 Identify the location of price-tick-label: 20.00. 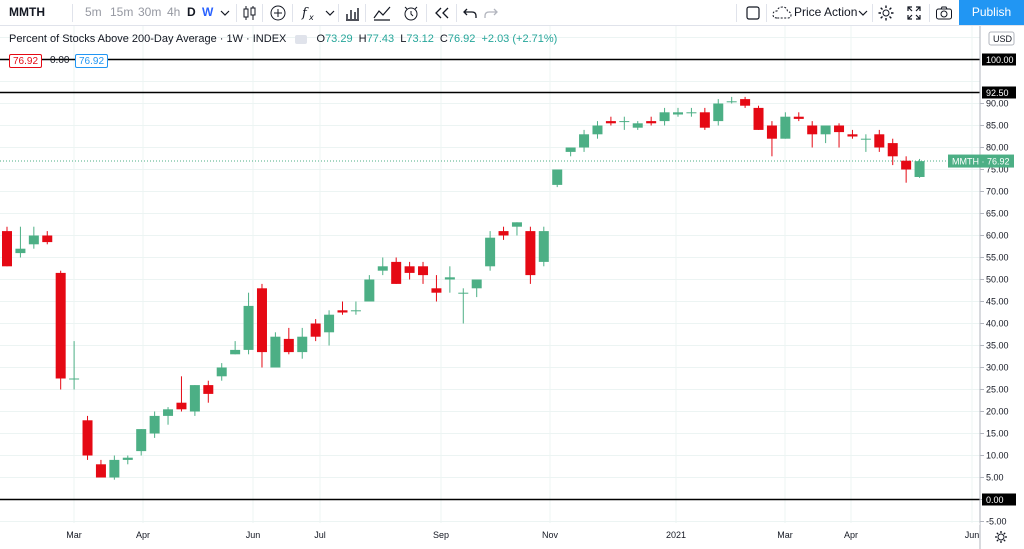
(997, 412).